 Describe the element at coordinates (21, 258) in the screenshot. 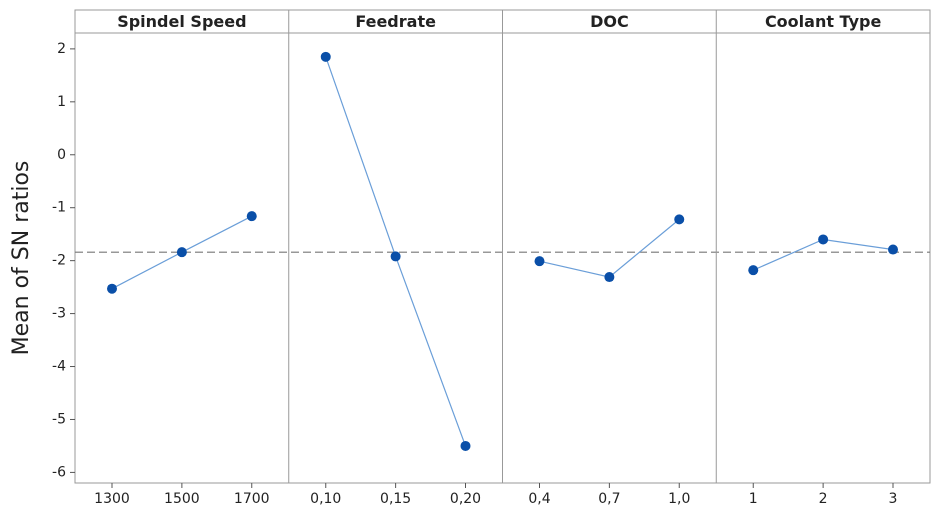

I see `y-axis-label: Mean of SN ratios` at that location.